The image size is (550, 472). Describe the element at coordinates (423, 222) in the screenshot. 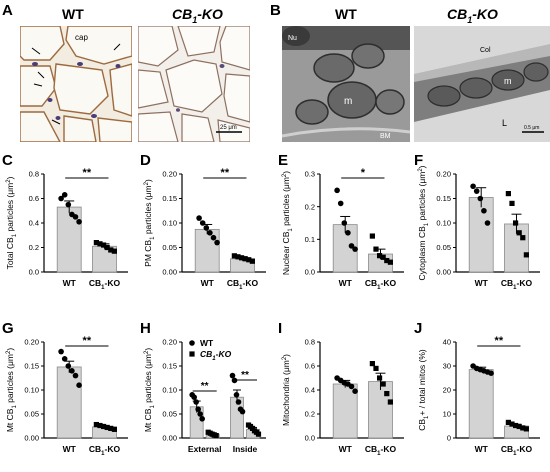

I see `y-axis-label: Cytoplasm CB1 particles (μm2)` at that location.